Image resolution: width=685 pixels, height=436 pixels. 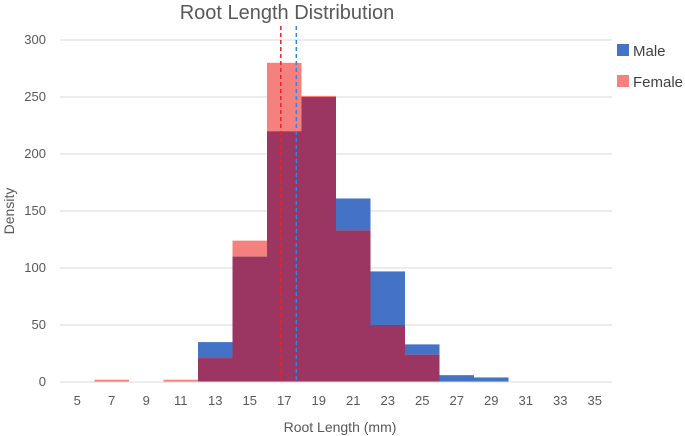 I want to click on x-tick-label: 17, so click(x=284, y=400).